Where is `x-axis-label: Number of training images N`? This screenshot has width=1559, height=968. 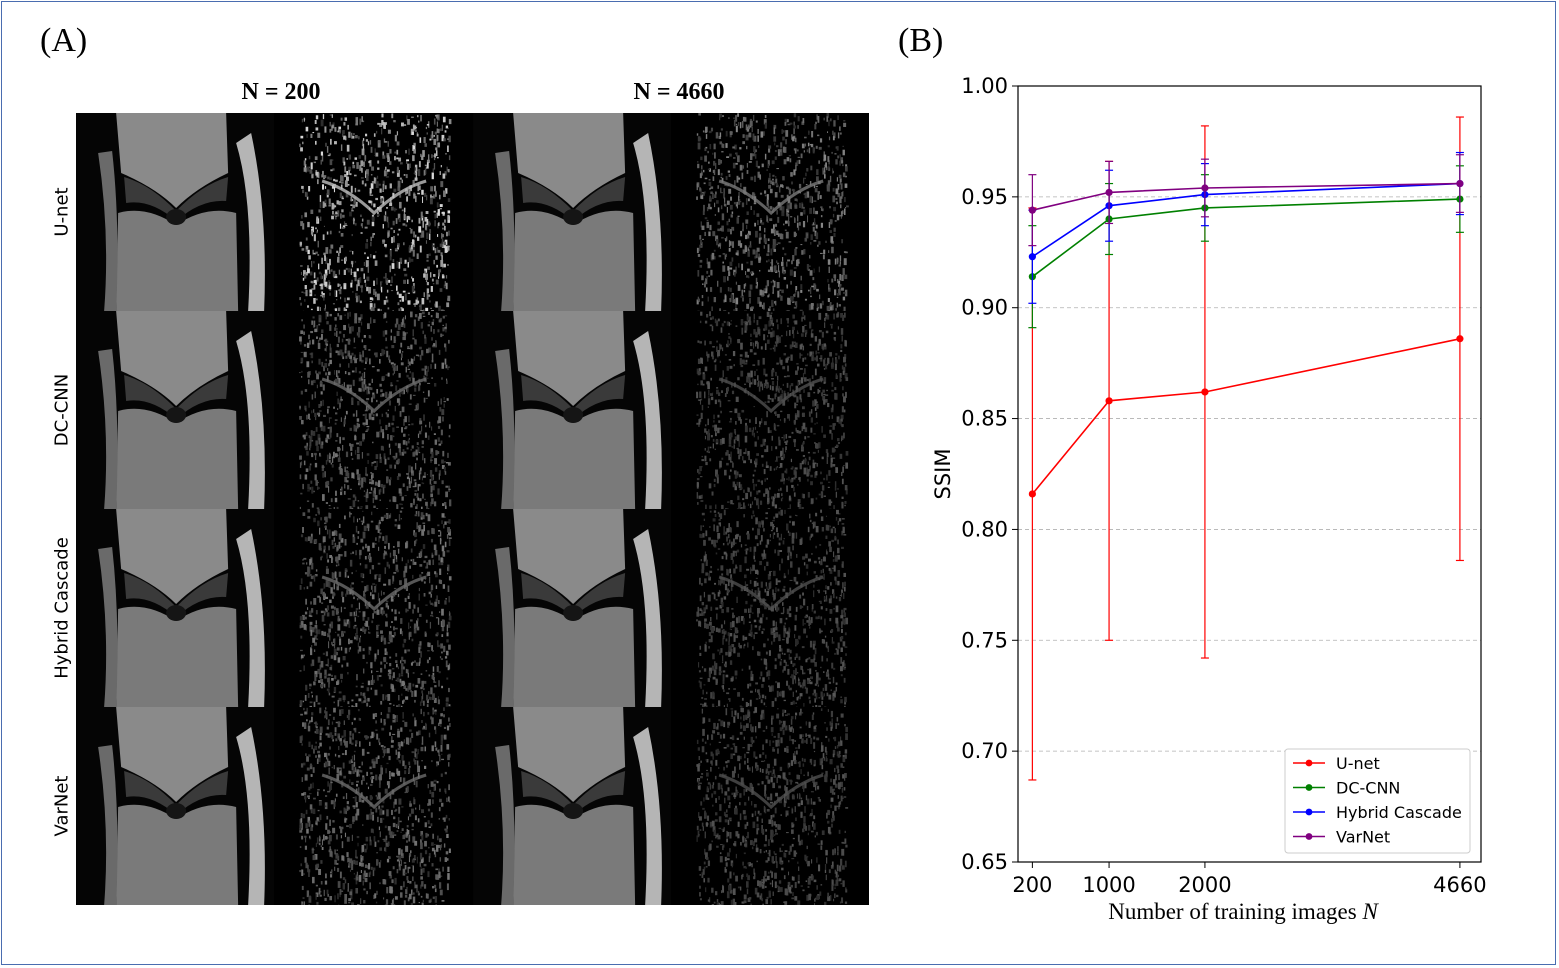 x-axis-label: Number of training images N is located at coordinates (1243, 911).